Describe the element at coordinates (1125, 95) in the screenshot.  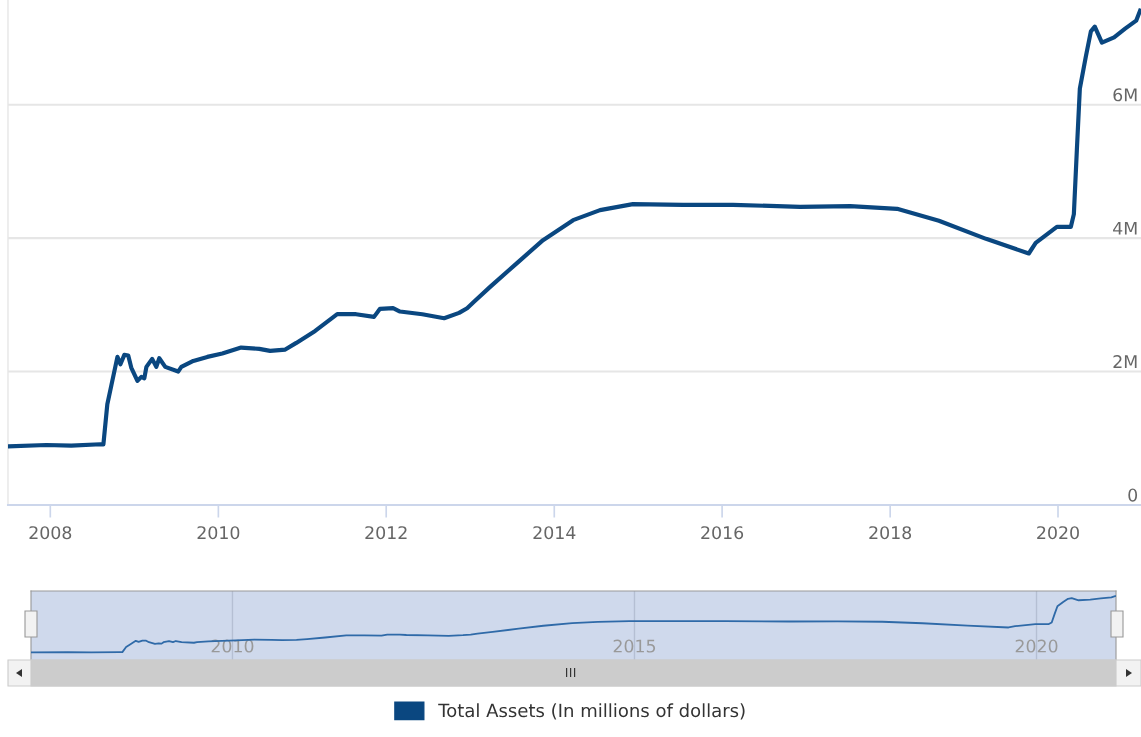
I see `y-tick-label: 6M` at that location.